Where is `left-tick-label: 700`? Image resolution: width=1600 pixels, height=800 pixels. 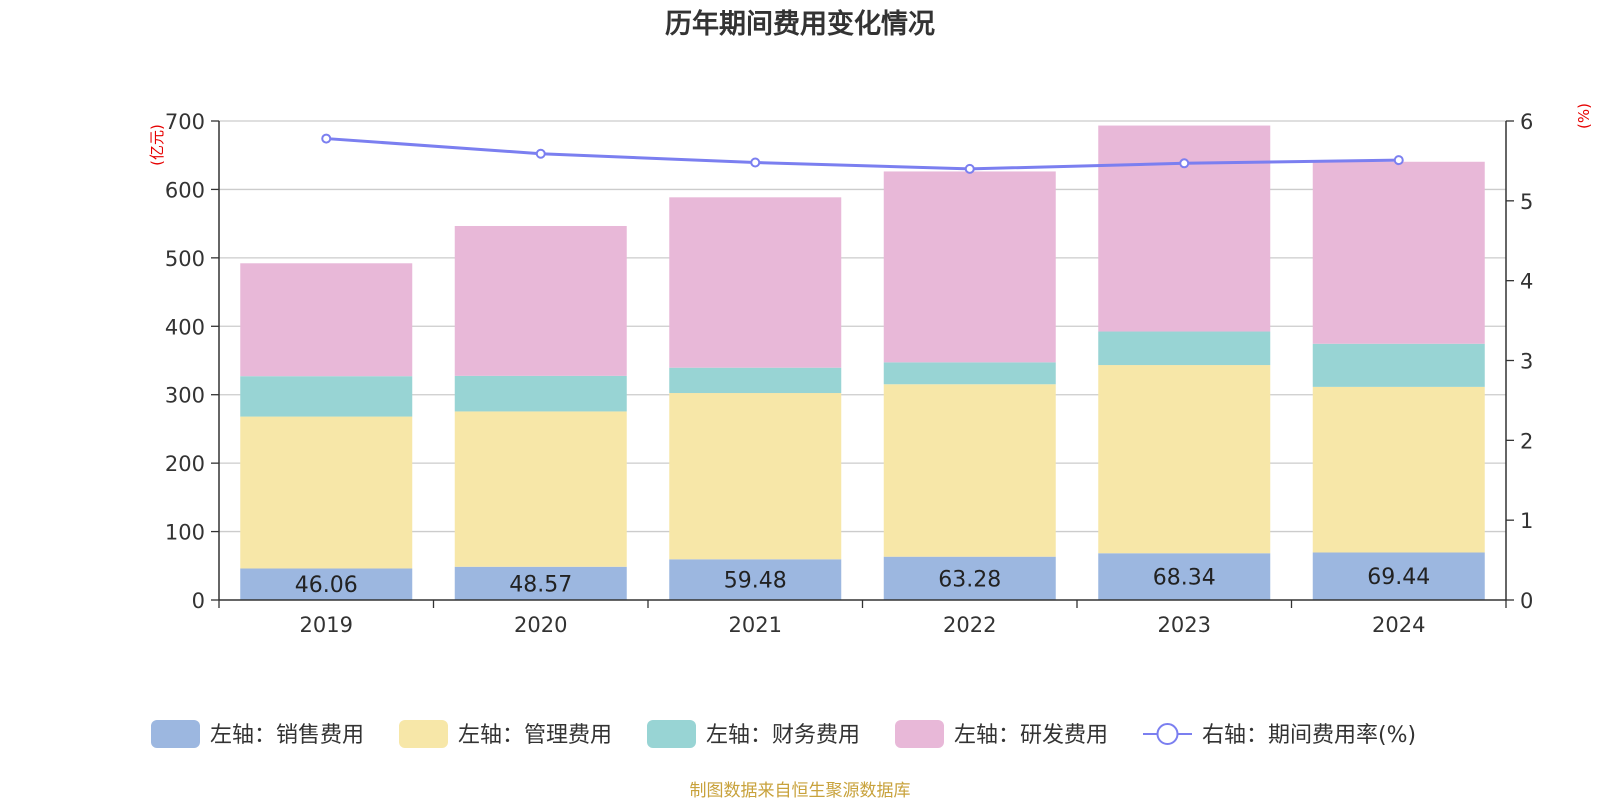 left-tick-label: 700 is located at coordinates (185, 122).